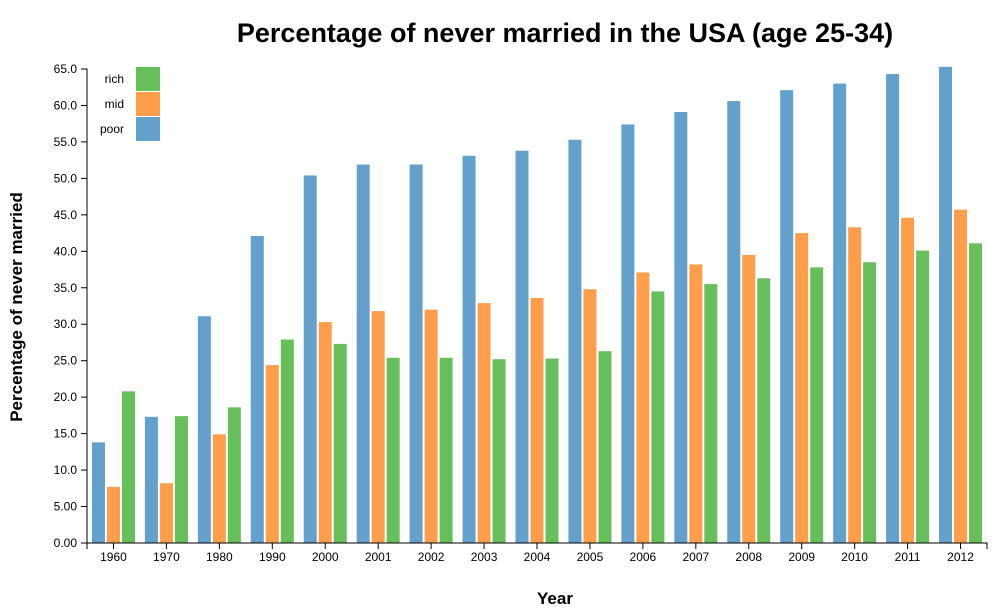 The image size is (1000, 608). Describe the element at coordinates (166, 513) in the screenshot. I see `bar-mid-1970` at that location.